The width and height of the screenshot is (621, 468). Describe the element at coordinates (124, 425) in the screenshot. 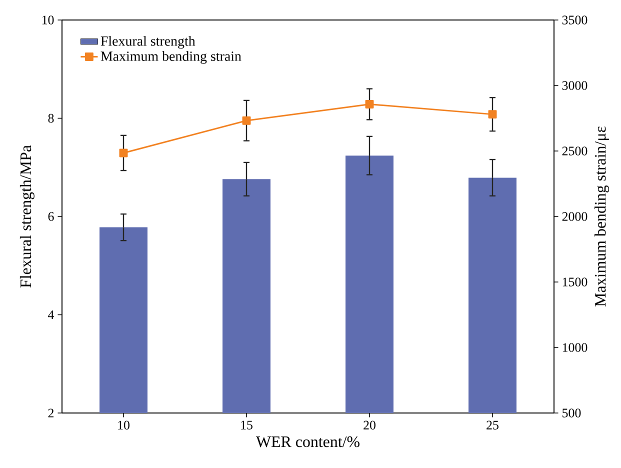

I see `x-tick-label: 10` at that location.